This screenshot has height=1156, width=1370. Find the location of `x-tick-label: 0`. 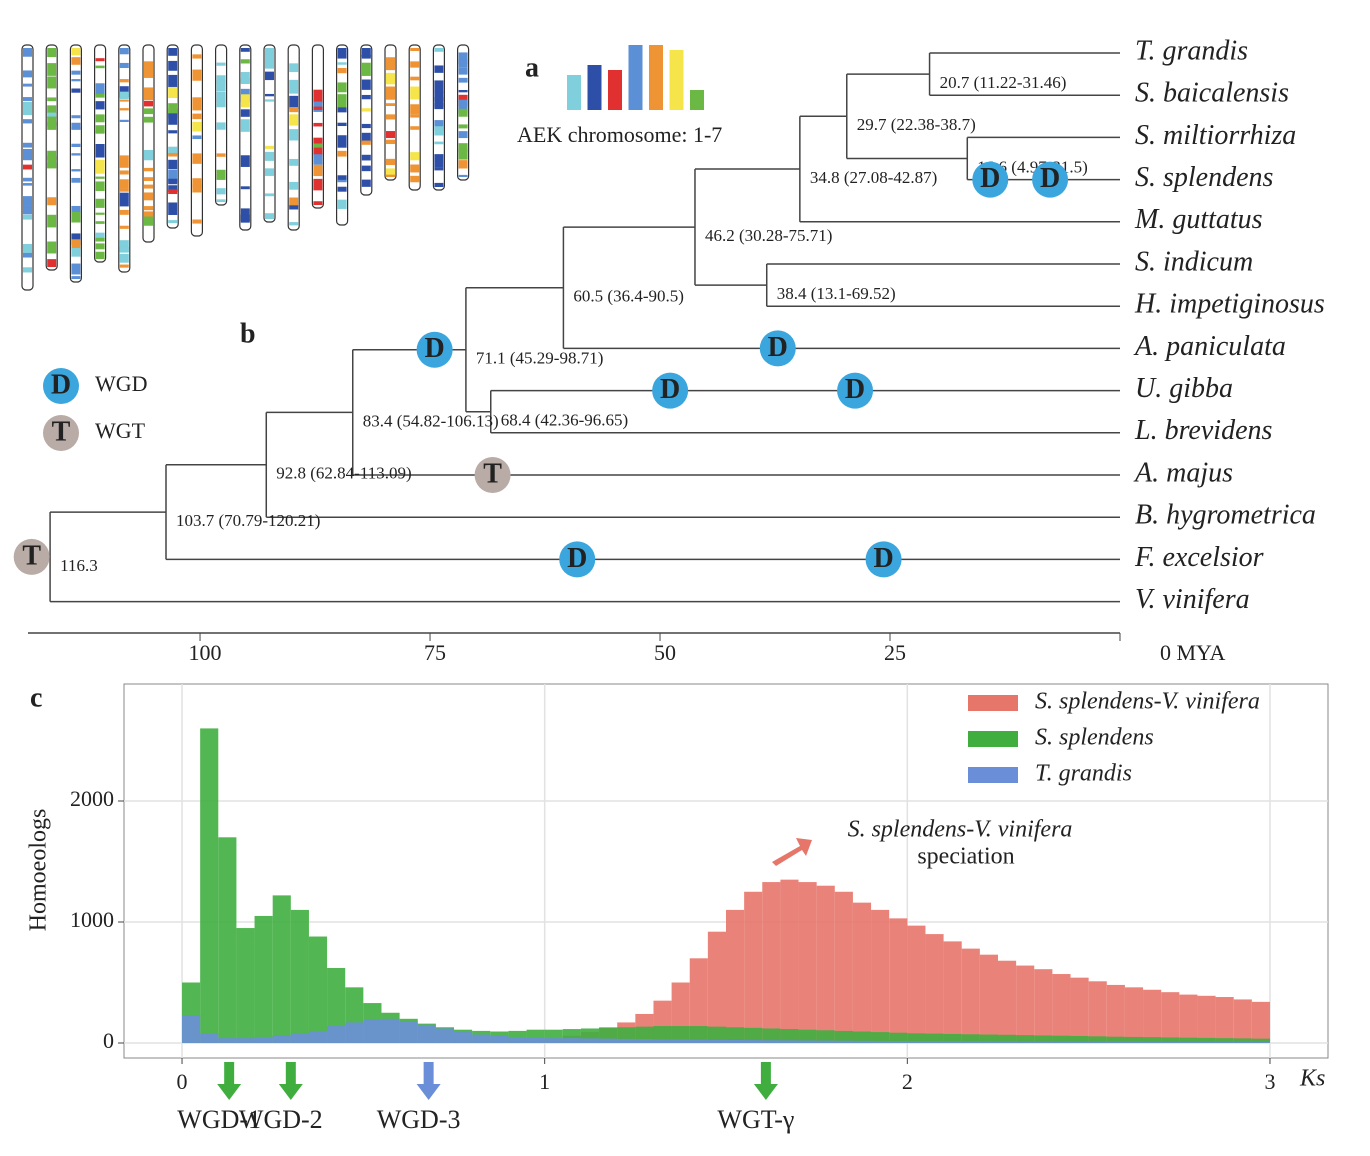

x-tick-label: 0 is located at coordinates (182, 1081).